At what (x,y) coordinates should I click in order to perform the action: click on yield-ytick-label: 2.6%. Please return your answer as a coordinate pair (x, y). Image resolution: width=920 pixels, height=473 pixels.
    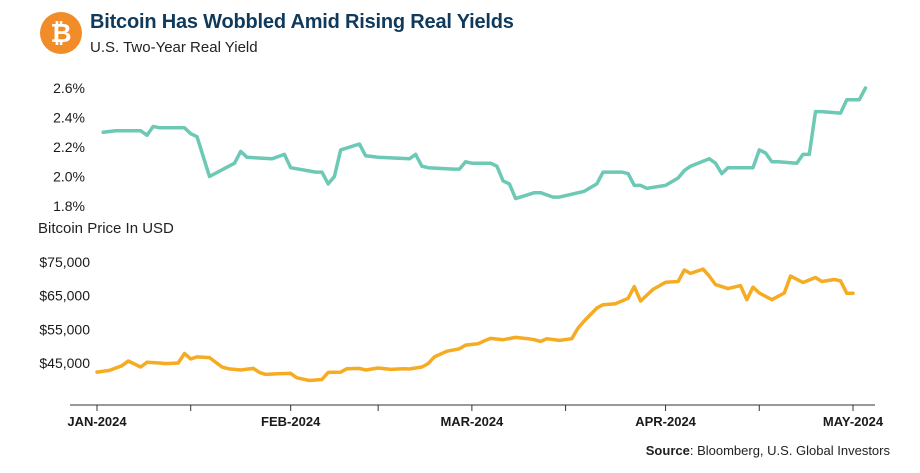
    Looking at the image, I should click on (69, 88).